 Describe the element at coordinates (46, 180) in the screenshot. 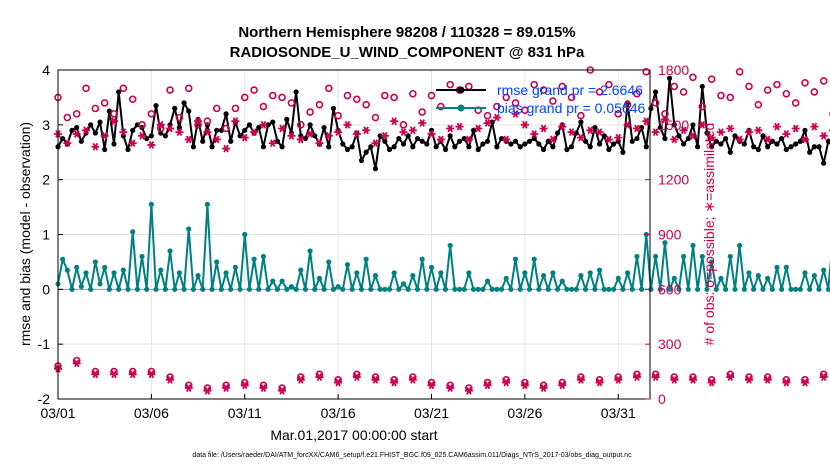

I see `y-tick-label: 2` at that location.